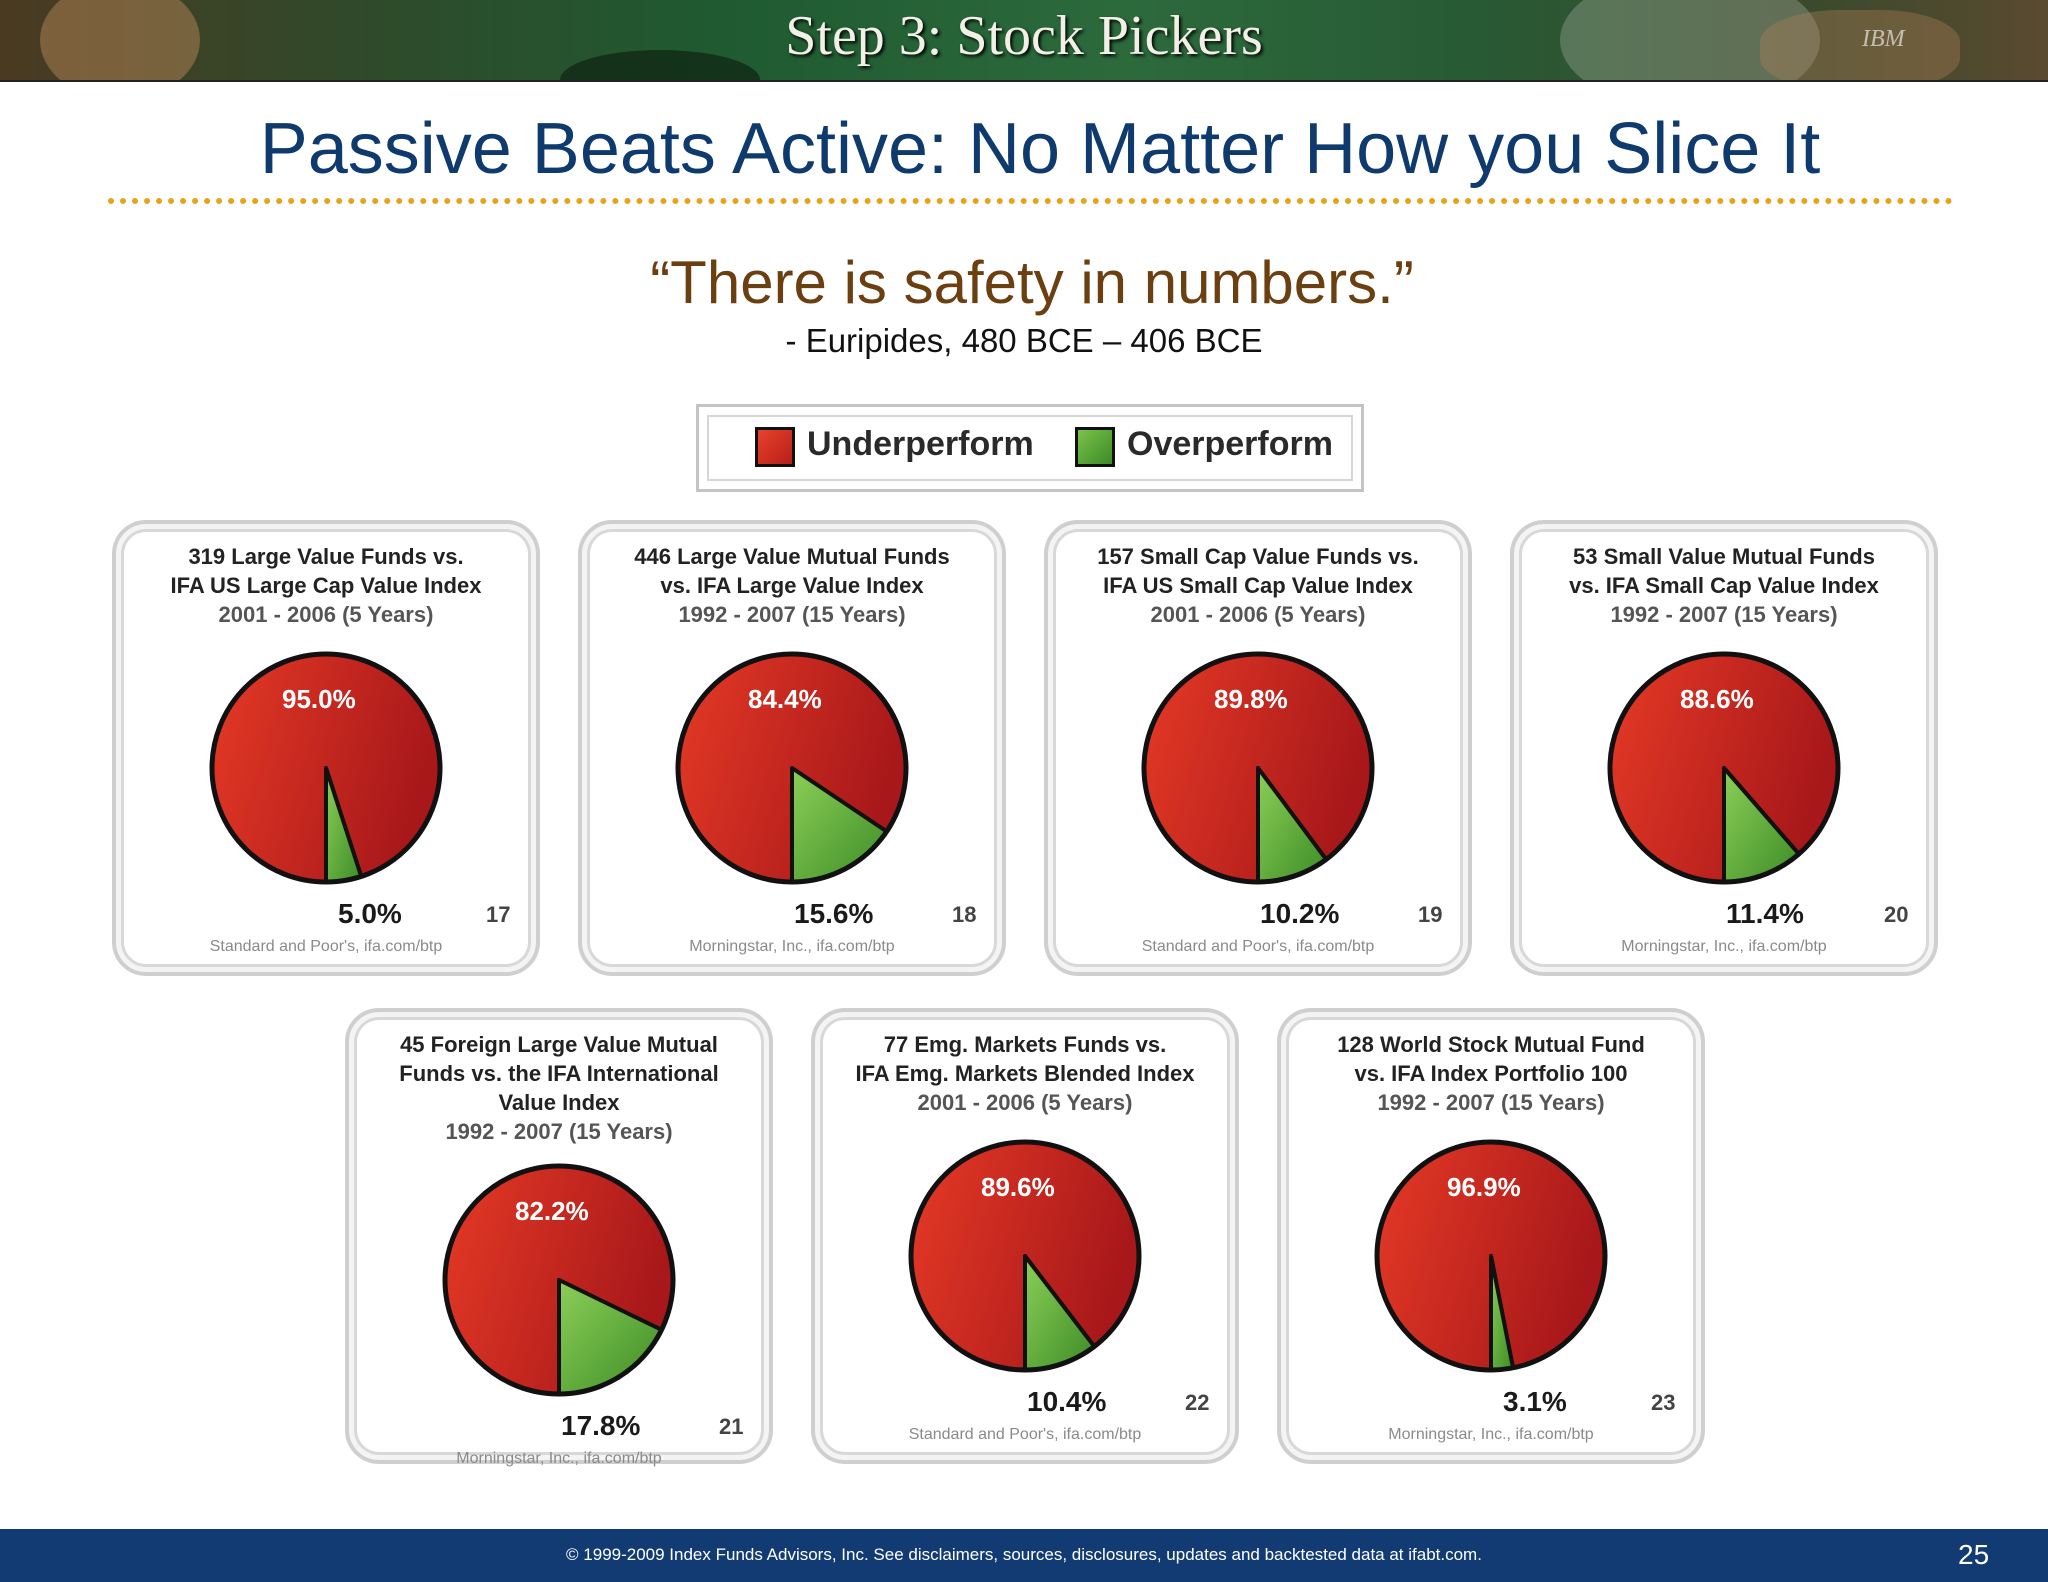 This screenshot has width=2048, height=1582. What do you see at coordinates (1491, 1044) in the screenshot?
I see `chart-title-line: 128 World Stock Mutual Fund` at bounding box center [1491, 1044].